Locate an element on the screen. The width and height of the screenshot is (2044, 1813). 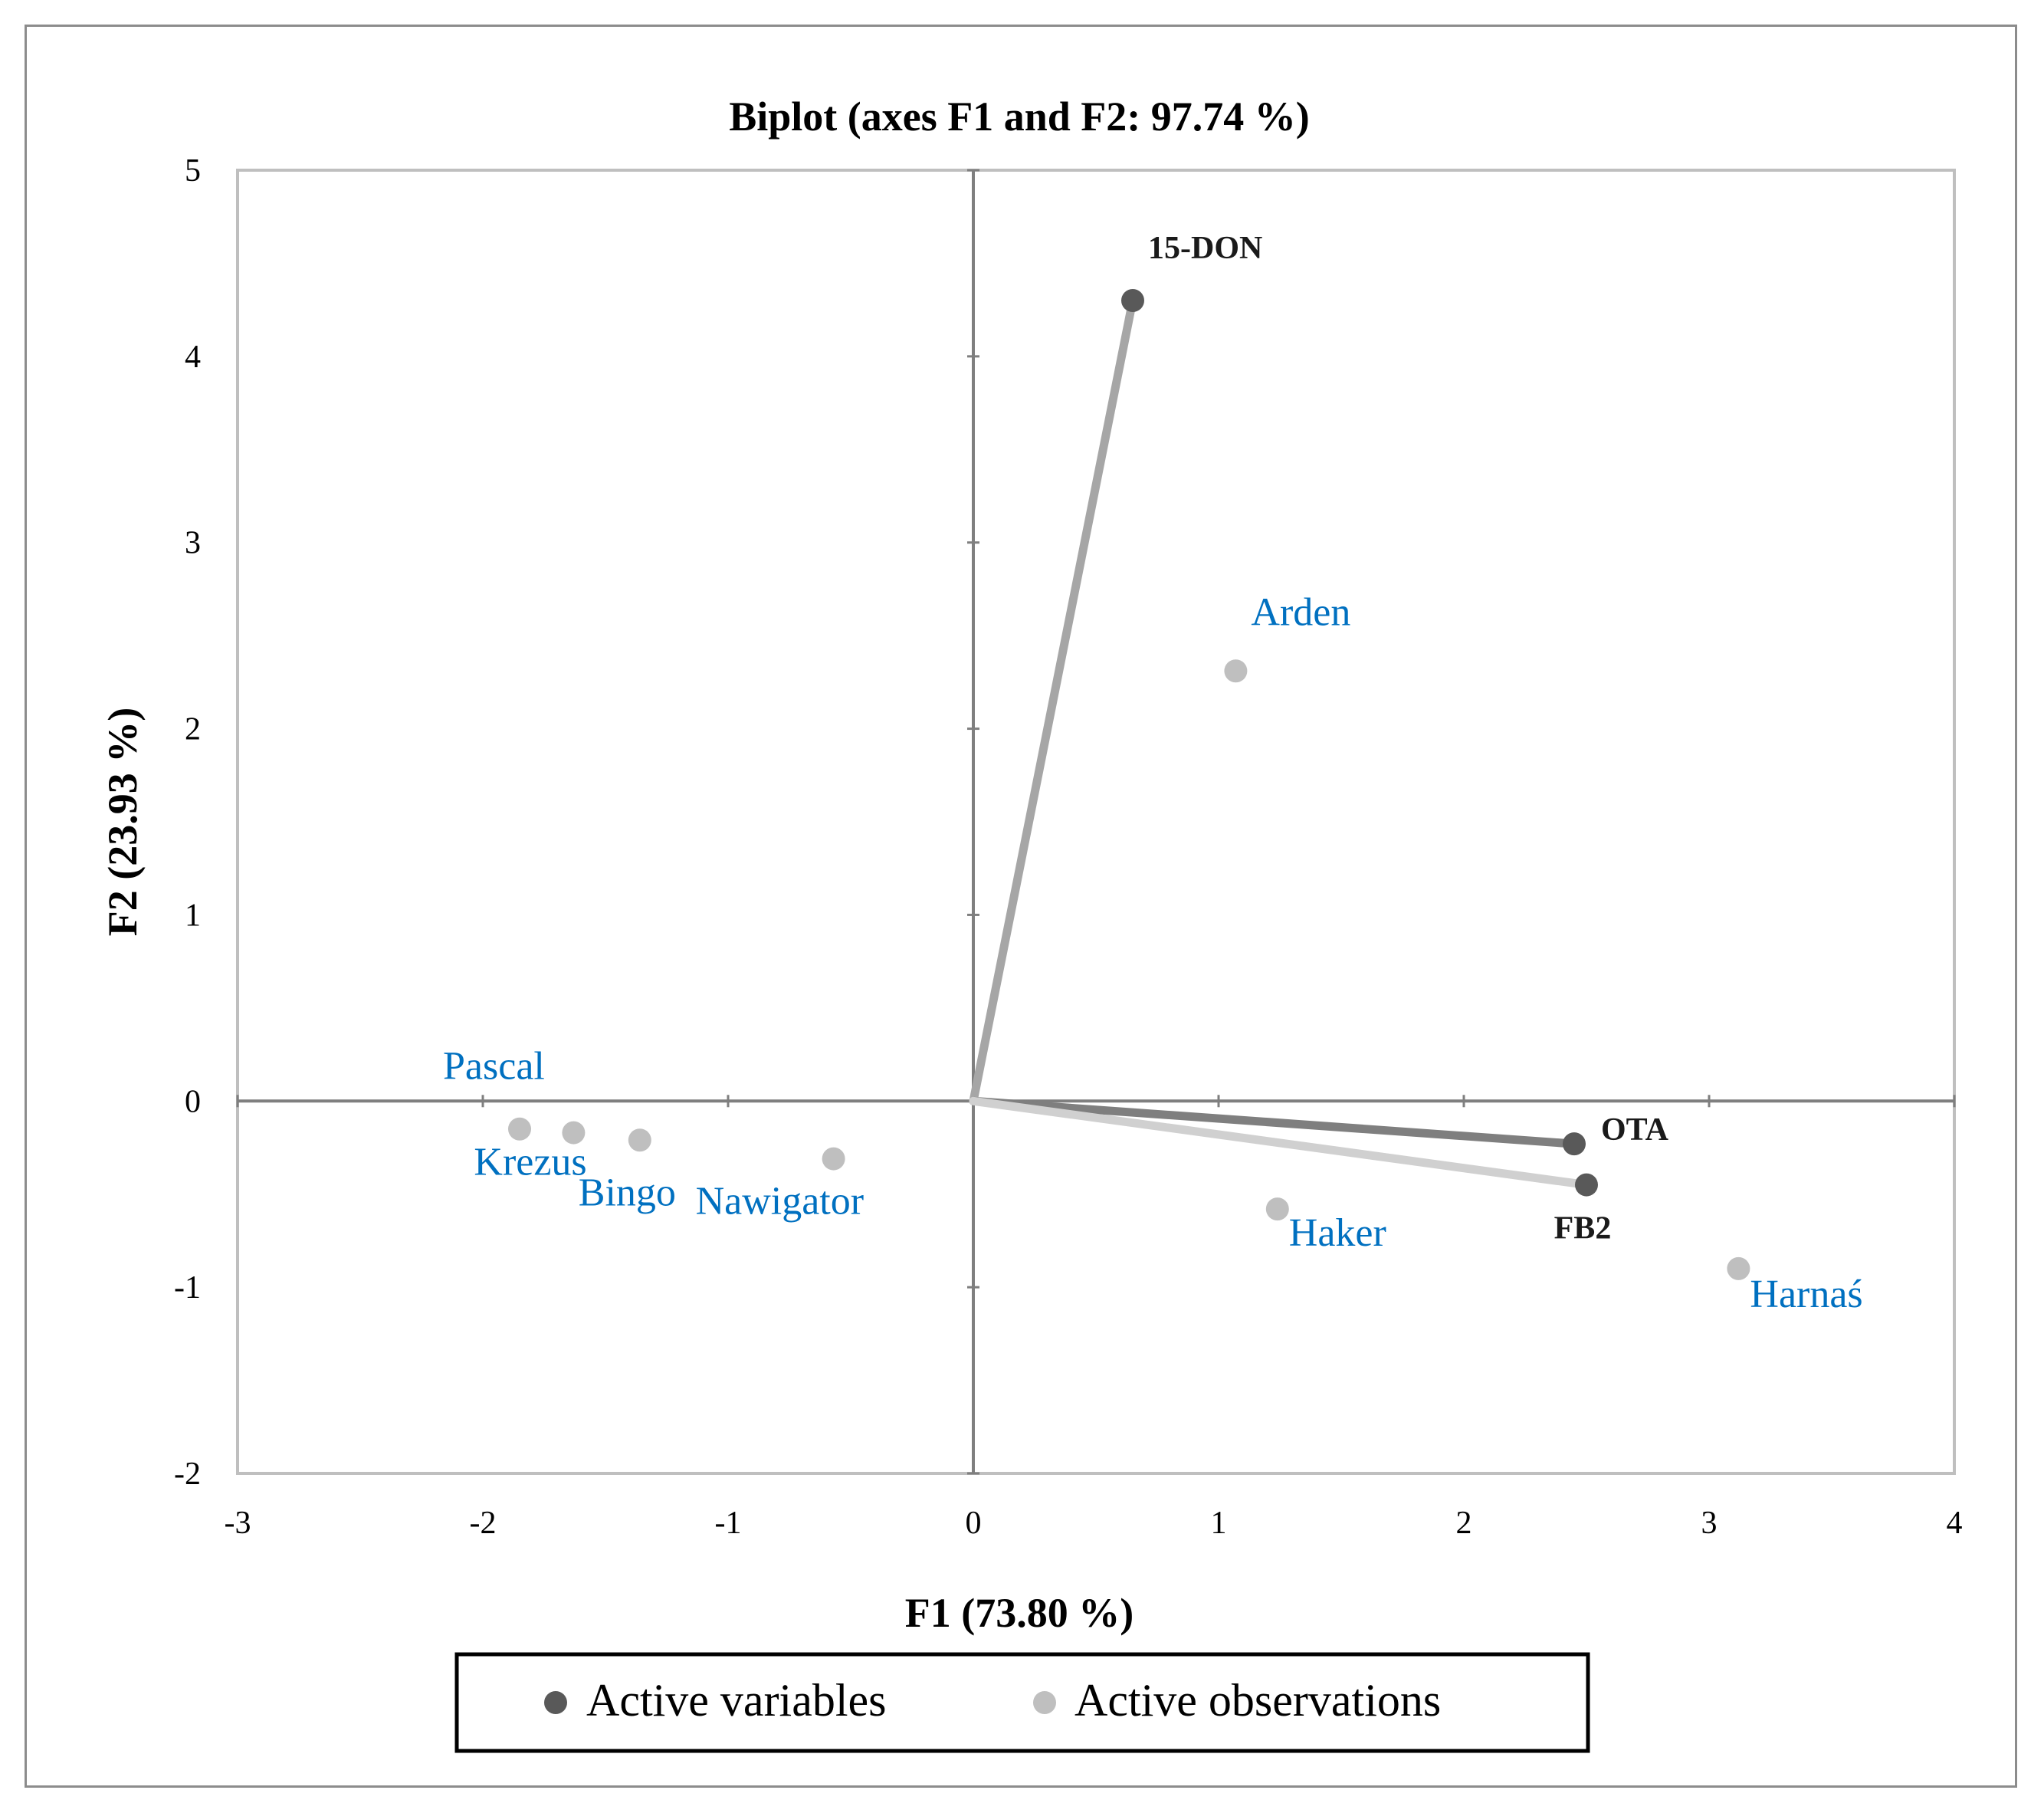
point-label-haker: Haker is located at coordinates (1337, 1233).